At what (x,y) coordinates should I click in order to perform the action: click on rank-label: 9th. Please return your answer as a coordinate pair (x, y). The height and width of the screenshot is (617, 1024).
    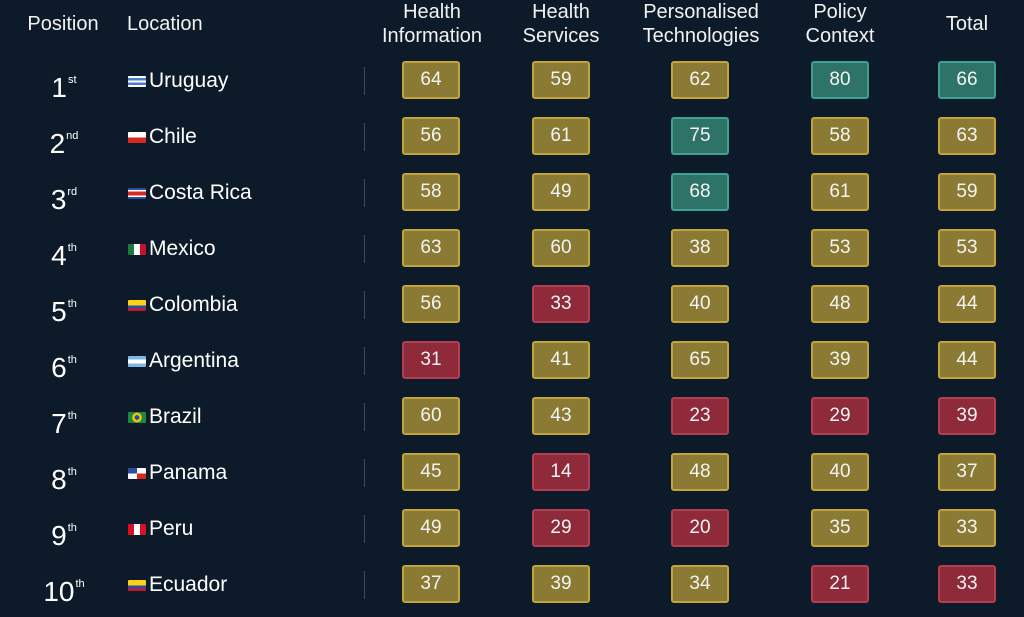
    Looking at the image, I should click on (64, 532).